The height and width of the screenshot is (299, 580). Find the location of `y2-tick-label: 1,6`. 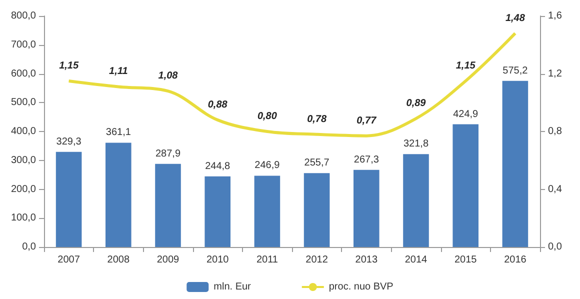

y2-tick-label: 1,6 is located at coordinates (555, 16).